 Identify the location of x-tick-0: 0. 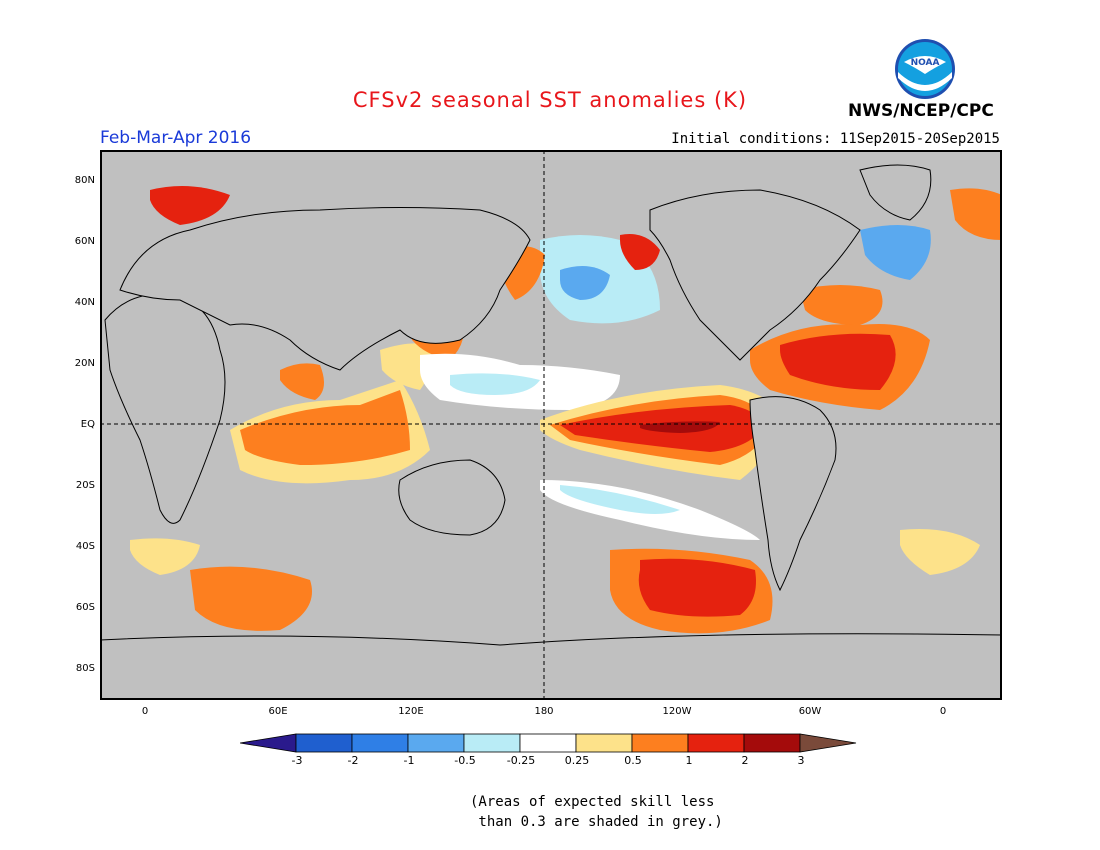
(145, 711).